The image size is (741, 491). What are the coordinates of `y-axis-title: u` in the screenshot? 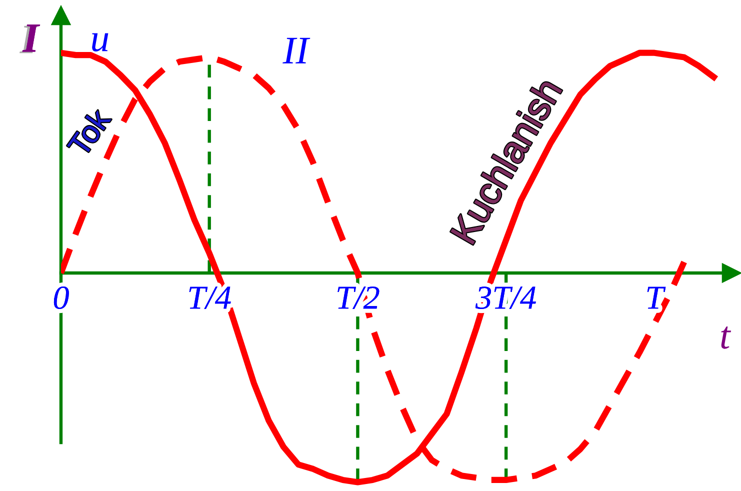 It's located at (100, 42).